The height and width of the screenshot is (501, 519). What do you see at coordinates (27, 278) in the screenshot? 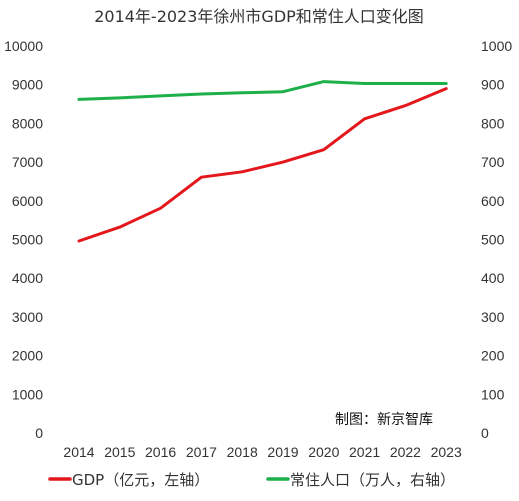
I see `y-left-tick-label: 4000` at bounding box center [27, 278].